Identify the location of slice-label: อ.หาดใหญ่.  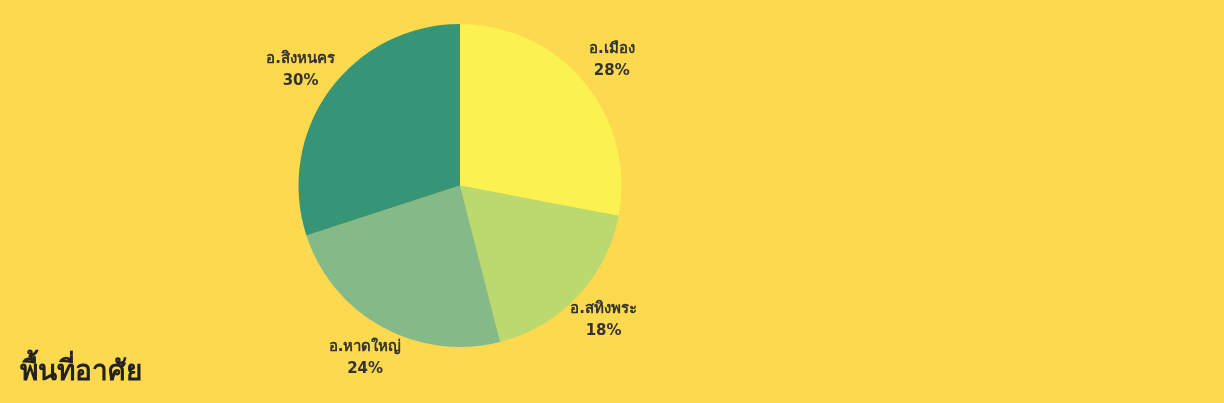
(365, 346).